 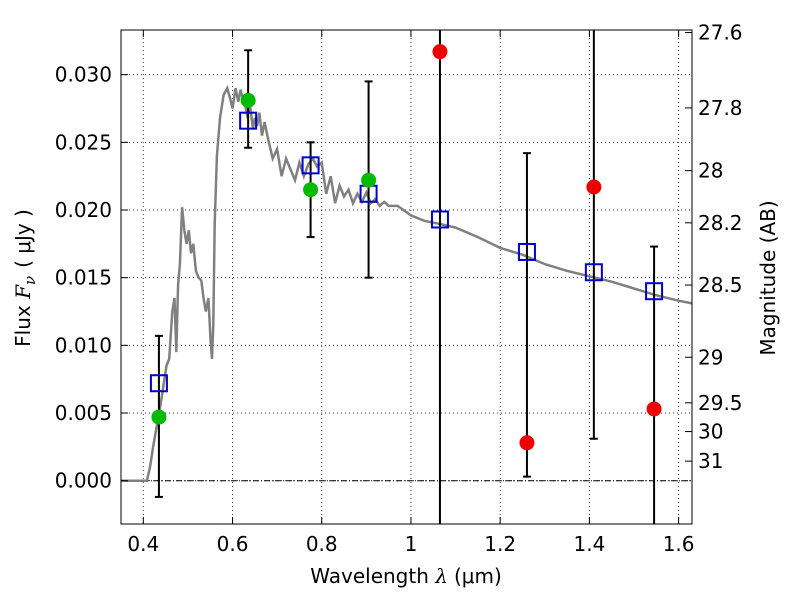 What do you see at coordinates (714, 247) in the screenshot?
I see `magnitude-axis-ticks: 27.6 27.8 28 28.2 28.5 29 29.5 30 31` at bounding box center [714, 247].